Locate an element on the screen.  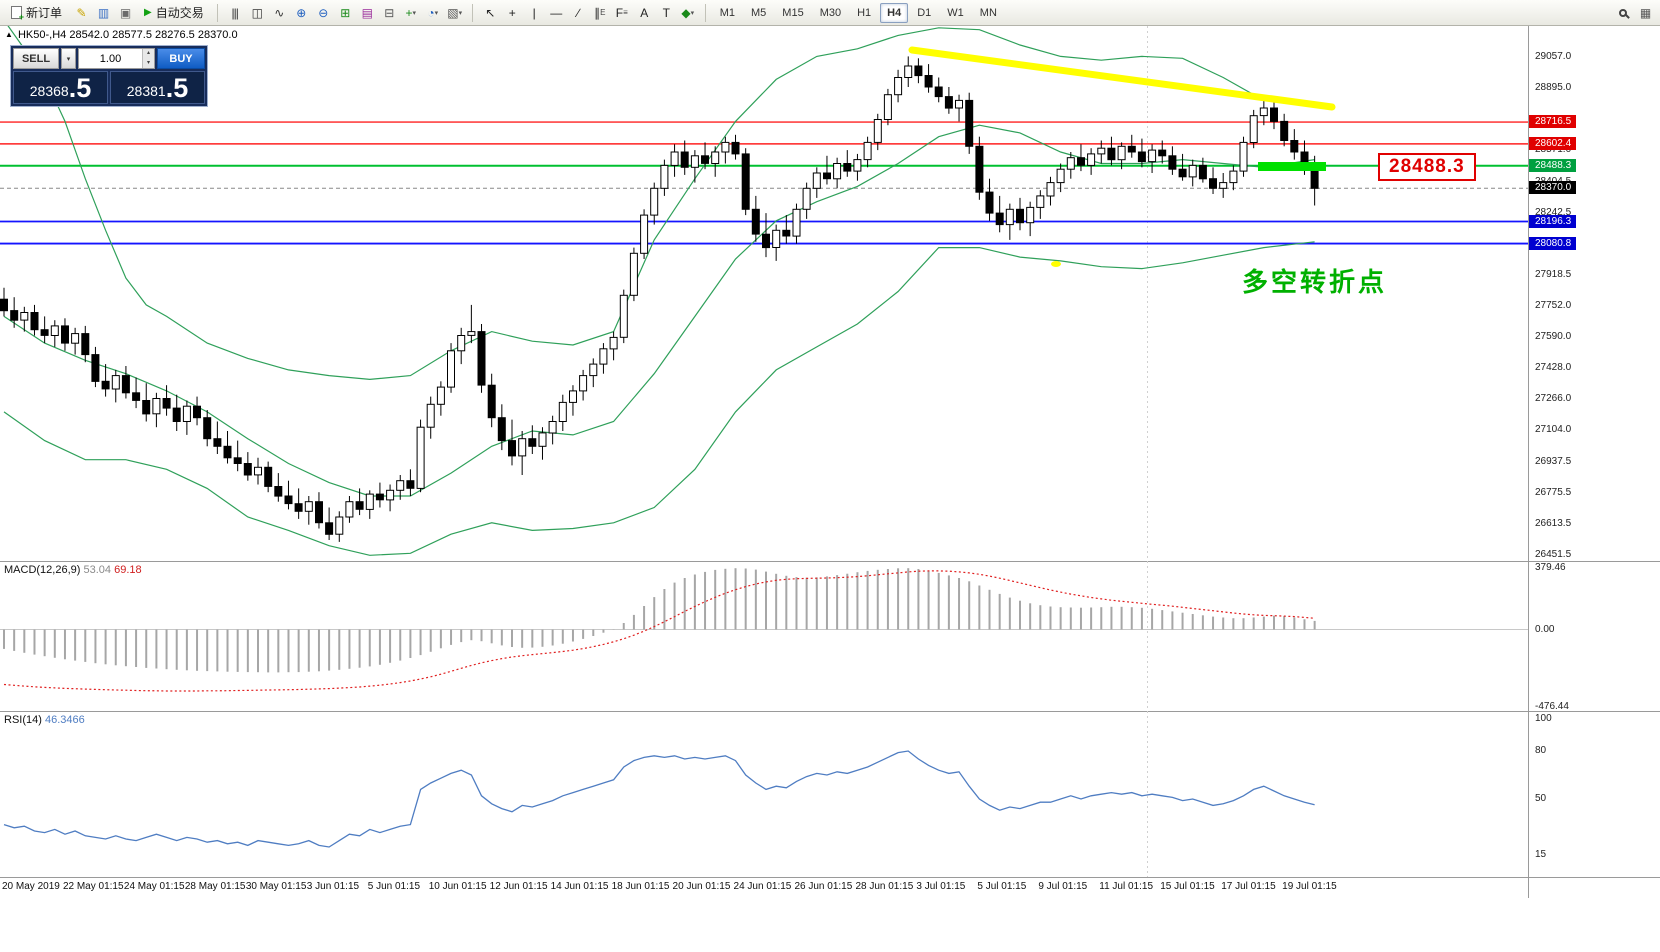
timeframe-h1-button: H1 is located at coordinates (864, 12).